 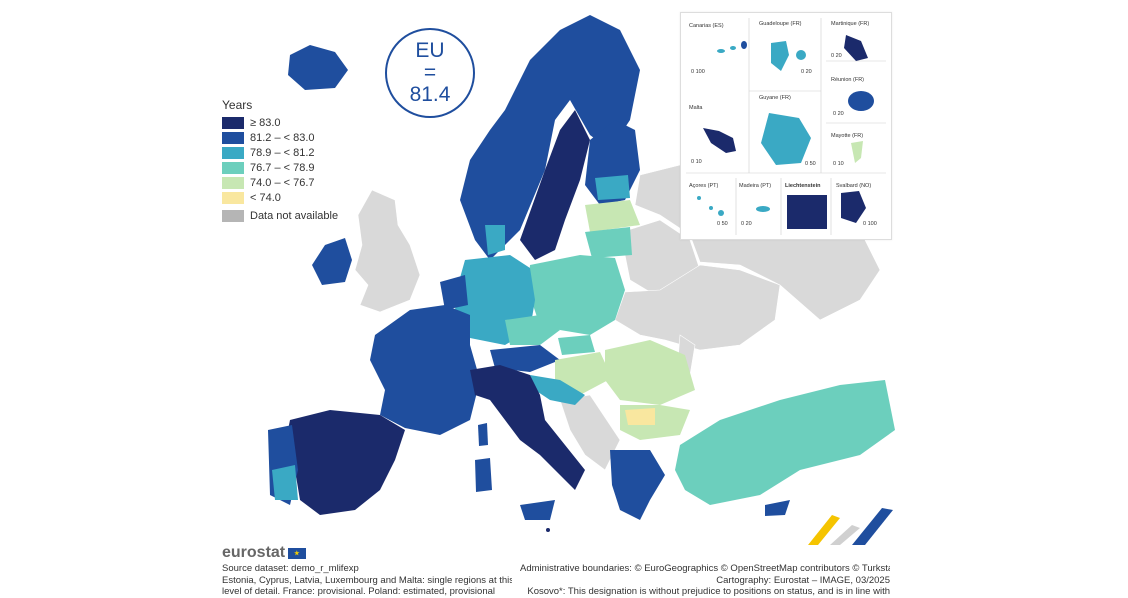 What do you see at coordinates (576, 345) in the screenshot?
I see `map-slovakia` at bounding box center [576, 345].